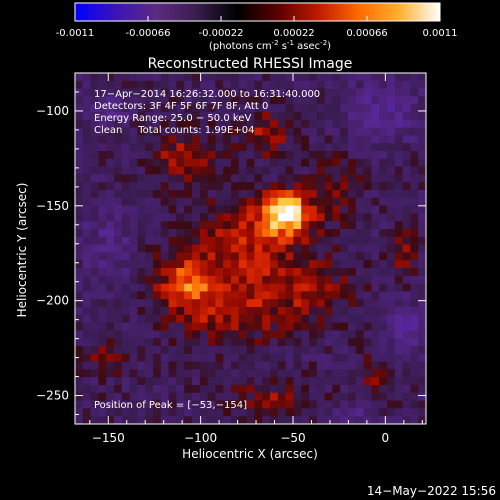 The height and width of the screenshot is (500, 500). I want to click on colorbar-tick-label: 0.0011, so click(440, 33).